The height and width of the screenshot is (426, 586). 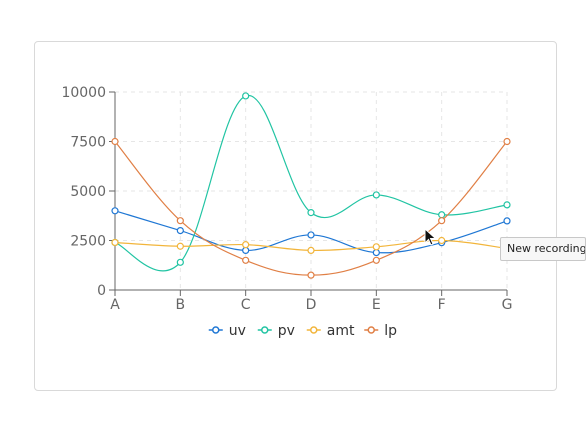 I want to click on legend-label: amt, so click(x=341, y=331).